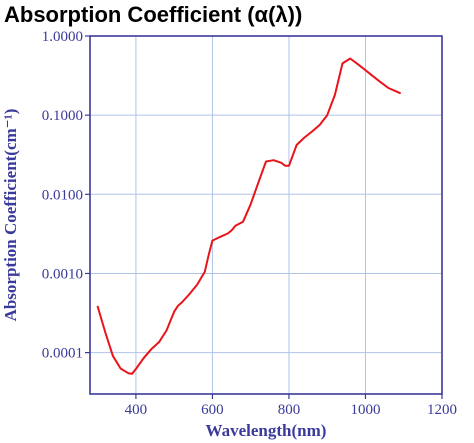  Describe the element at coordinates (62, 116) in the screenshot. I see `y-tick-label: 0.1000` at that location.